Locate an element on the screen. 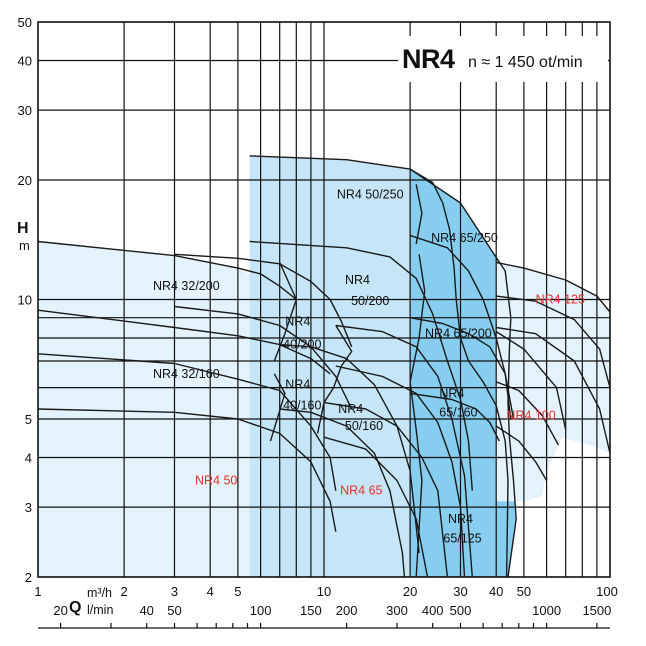 The width and height of the screenshot is (646, 646). y-tick-label: 2 is located at coordinates (28, 577).